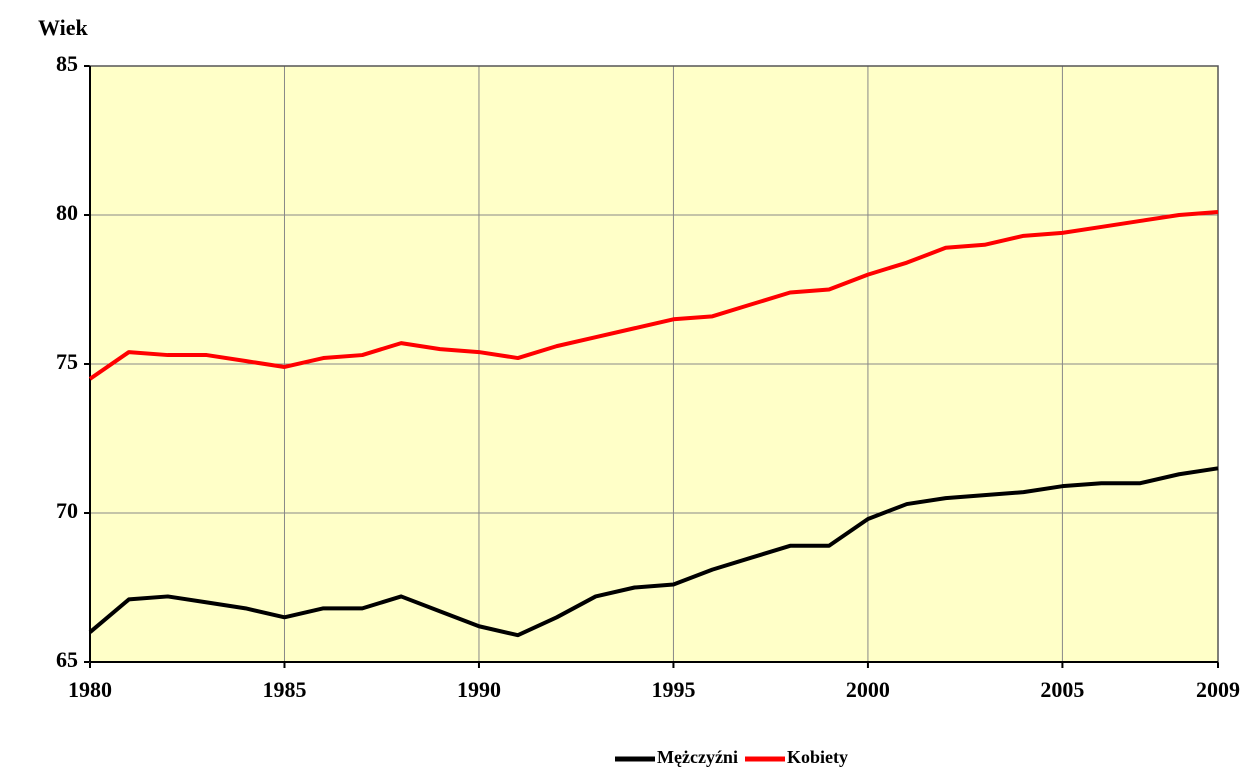  Describe the element at coordinates (479, 689) in the screenshot. I see `x-tick-label: 1990` at that location.